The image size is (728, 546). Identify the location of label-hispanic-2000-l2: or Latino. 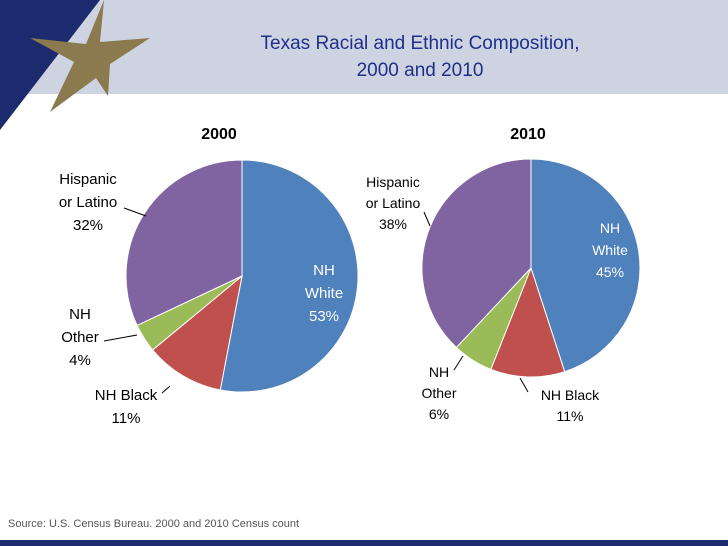
(88, 202).